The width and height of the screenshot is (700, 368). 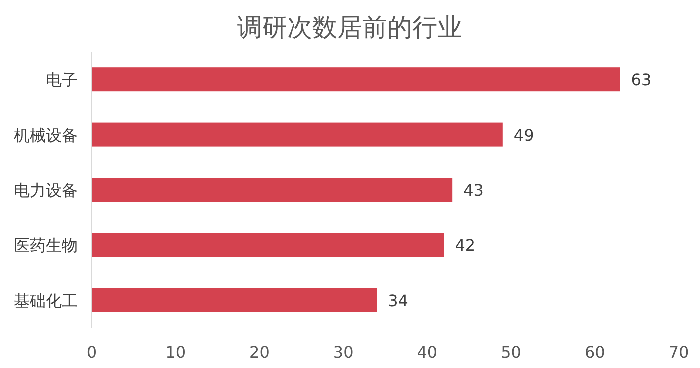 I want to click on data-label: 63, so click(x=641, y=80).